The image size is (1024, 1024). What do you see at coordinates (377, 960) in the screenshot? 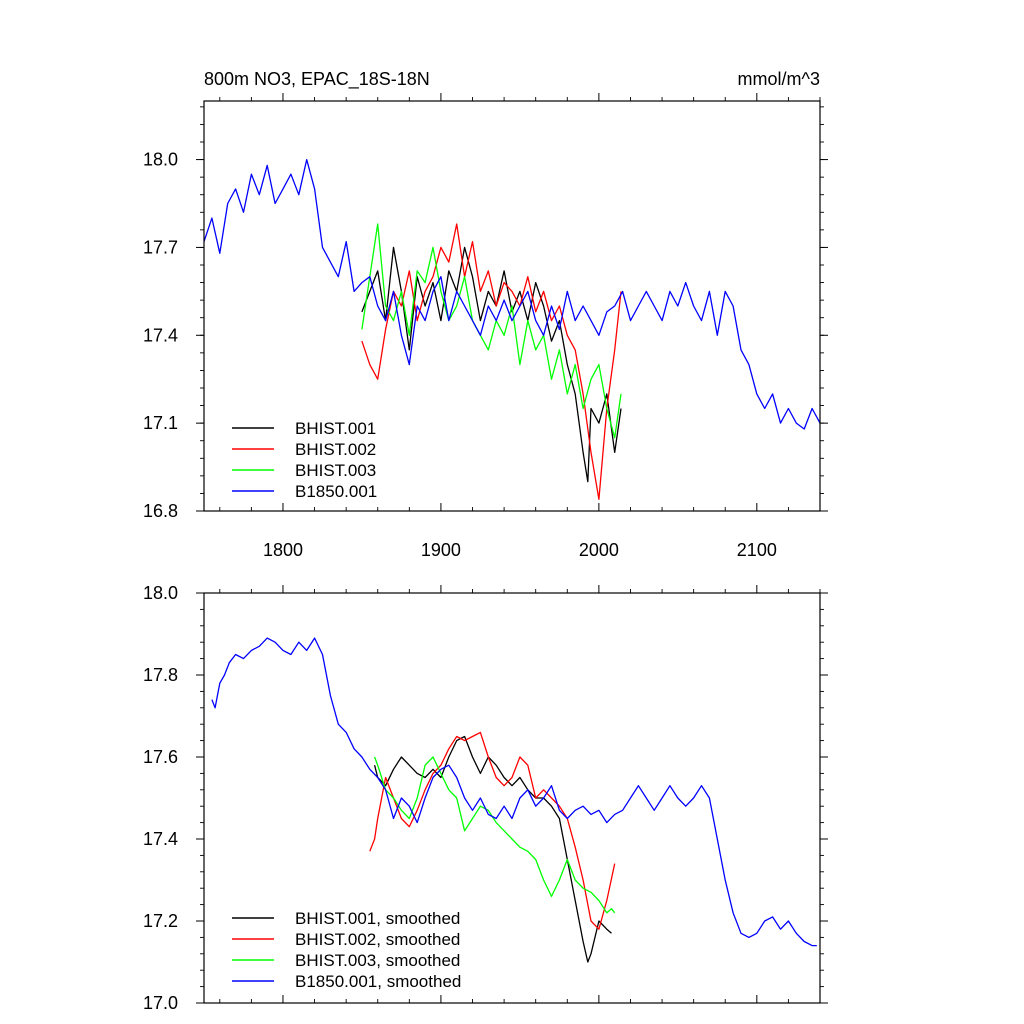
I see `legend-label-3: BHIST.003, smoothed` at bounding box center [377, 960].